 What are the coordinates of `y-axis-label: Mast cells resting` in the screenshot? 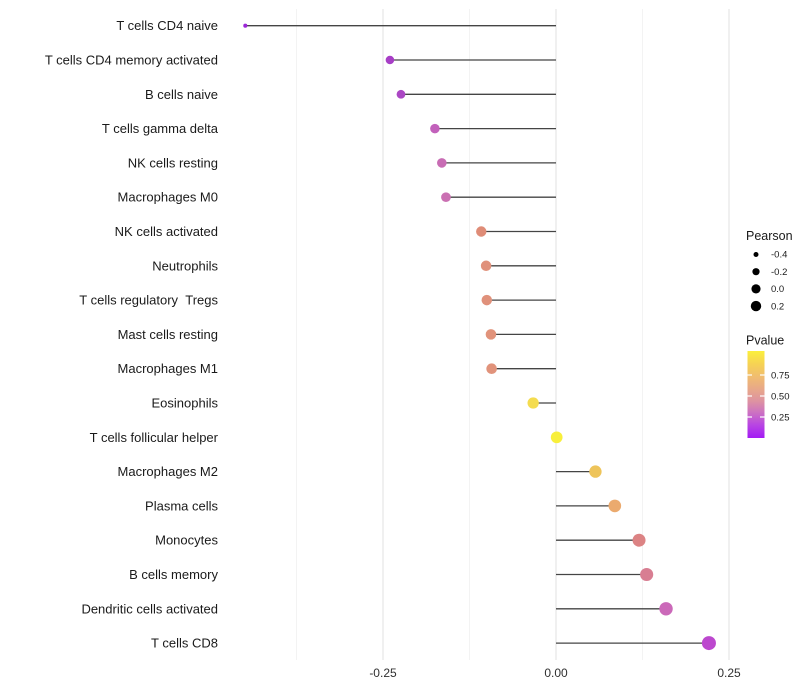 It's located at (168, 334).